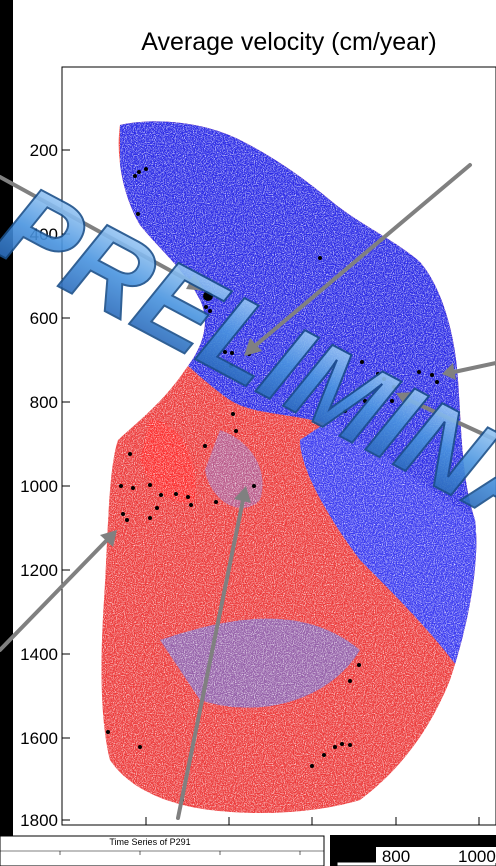  I want to click on y-tick: 600, so click(50, 318).